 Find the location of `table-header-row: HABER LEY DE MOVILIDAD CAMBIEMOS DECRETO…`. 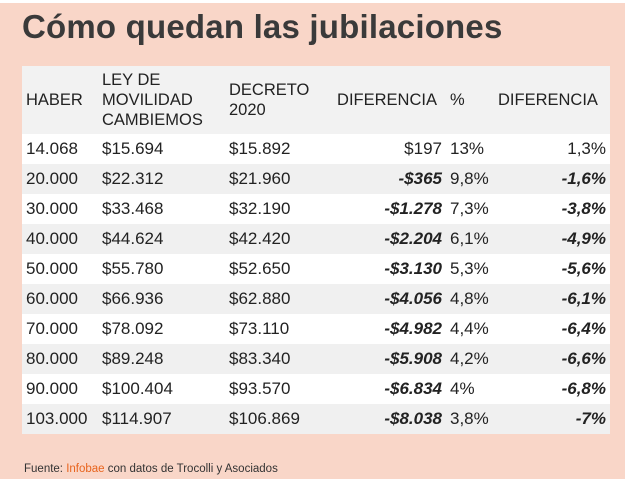

table-header-row: HABER LEY DE MOVILIDAD CAMBIEMOS DECRETO… is located at coordinates (316, 100).